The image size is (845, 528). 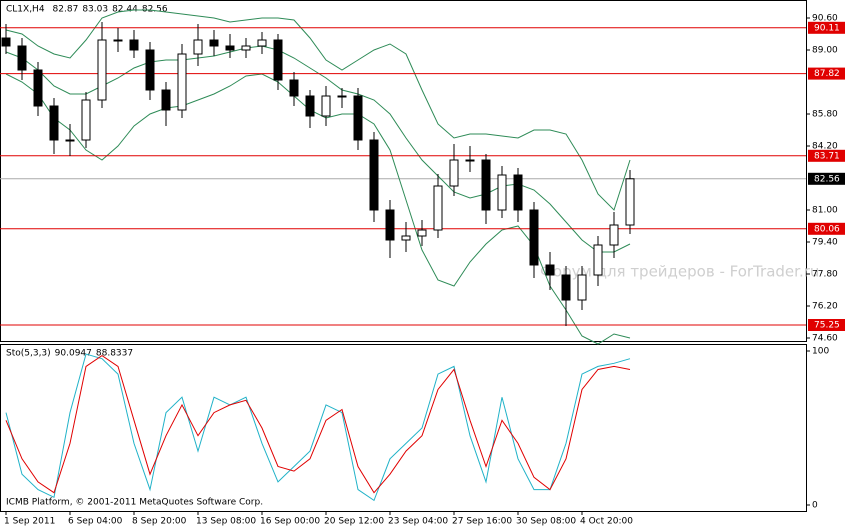 What do you see at coordinates (29, 522) in the screenshot?
I see `x-tick-label: 1 Sep 2011` at bounding box center [29, 522].